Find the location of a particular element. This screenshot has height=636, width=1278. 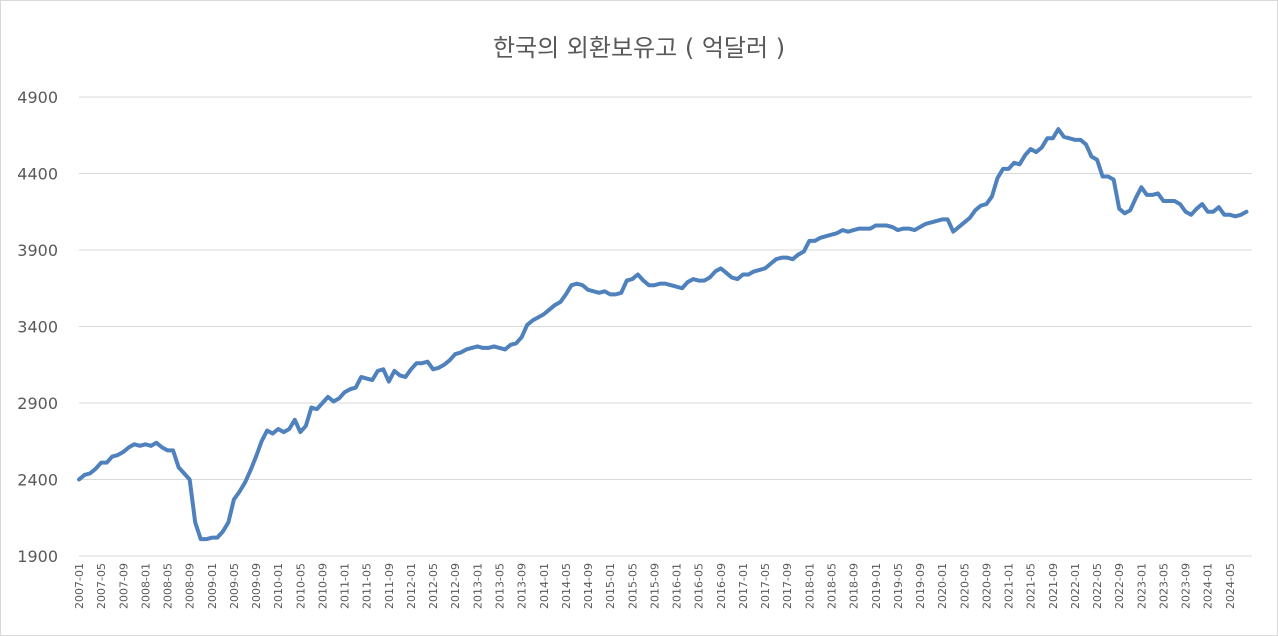

x-tick-label: 2016-01 is located at coordinates (677, 586).